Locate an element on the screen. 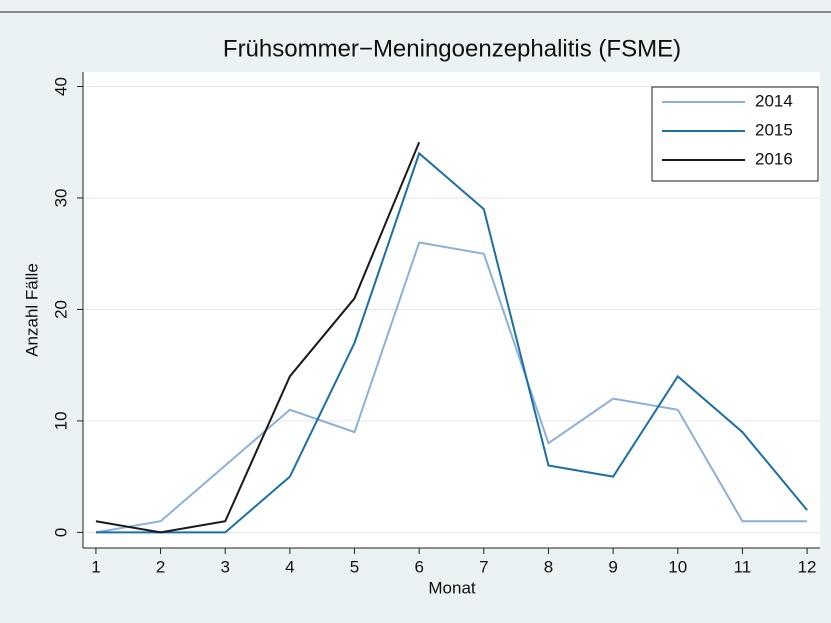 The width and height of the screenshot is (831, 623). x-tick-label: 3 is located at coordinates (224, 566).